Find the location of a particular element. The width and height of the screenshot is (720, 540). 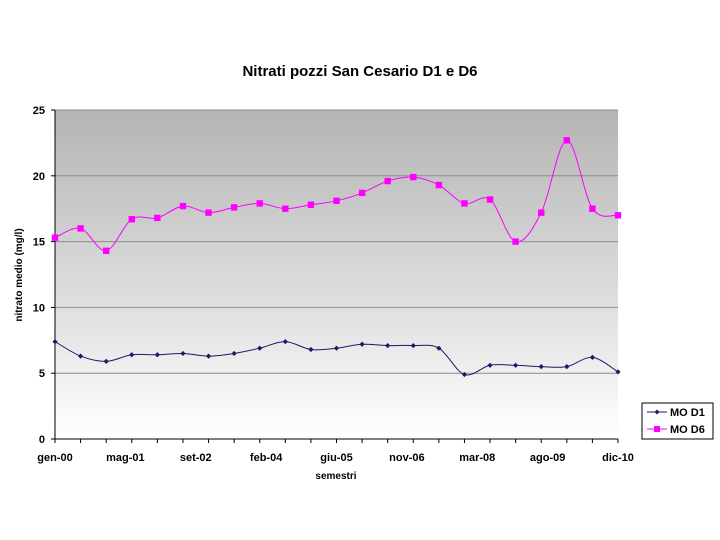

legend-marker-d6 is located at coordinates (657, 429).